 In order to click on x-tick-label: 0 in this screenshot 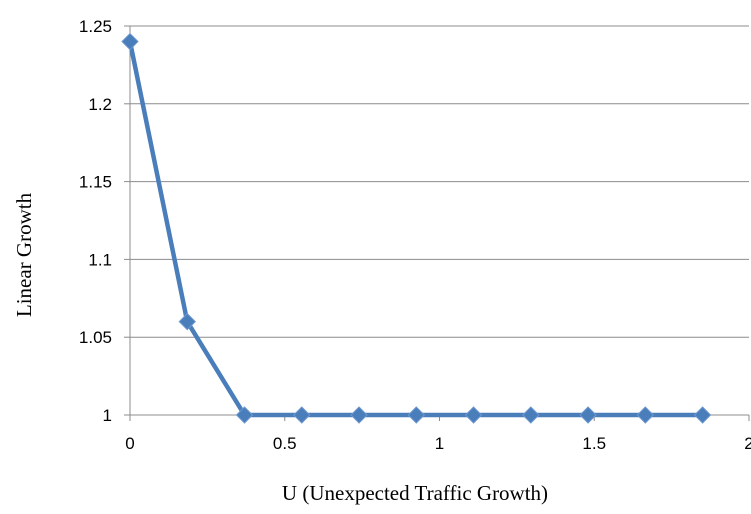, I will do `click(129, 443)`.